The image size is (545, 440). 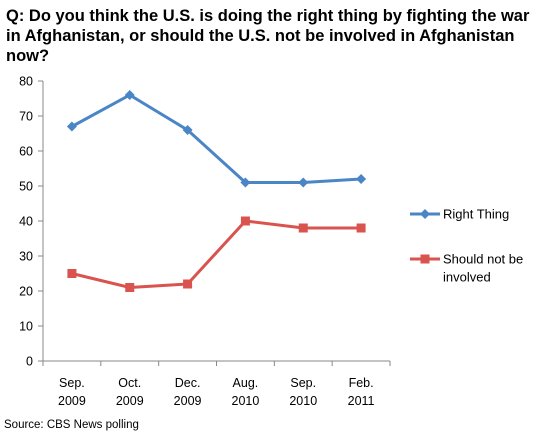 I want to click on x-tick-label-line: Aug., so click(x=246, y=383).